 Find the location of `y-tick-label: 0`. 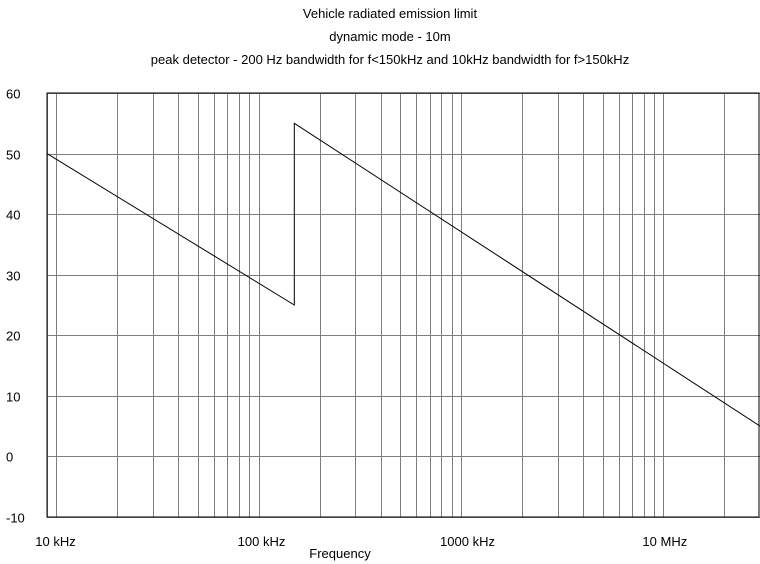

y-tick-label: 0 is located at coordinates (9, 457).